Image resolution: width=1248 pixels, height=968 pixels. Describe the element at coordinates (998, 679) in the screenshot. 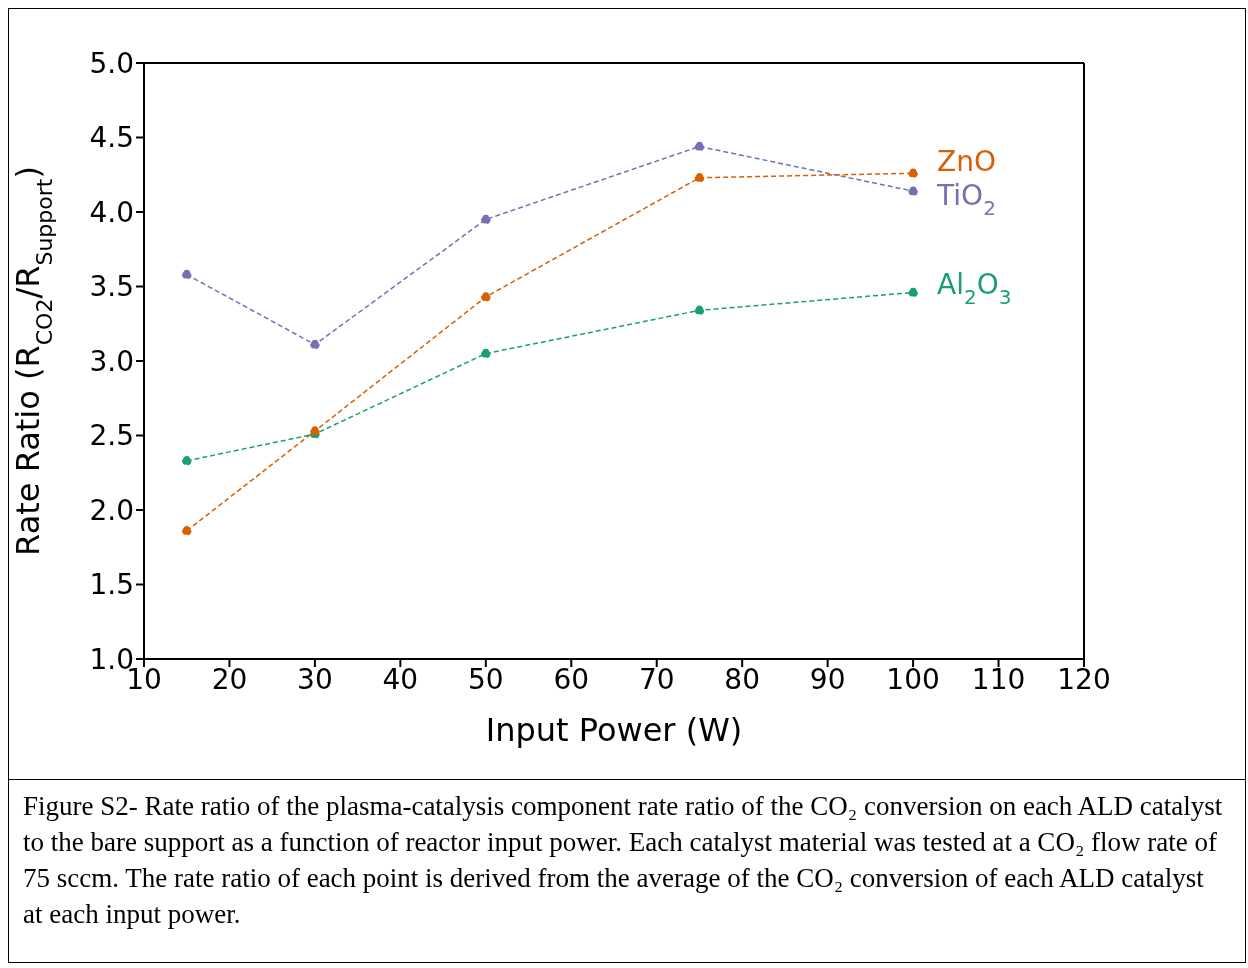

I see `x-tick-label: 110` at that location.